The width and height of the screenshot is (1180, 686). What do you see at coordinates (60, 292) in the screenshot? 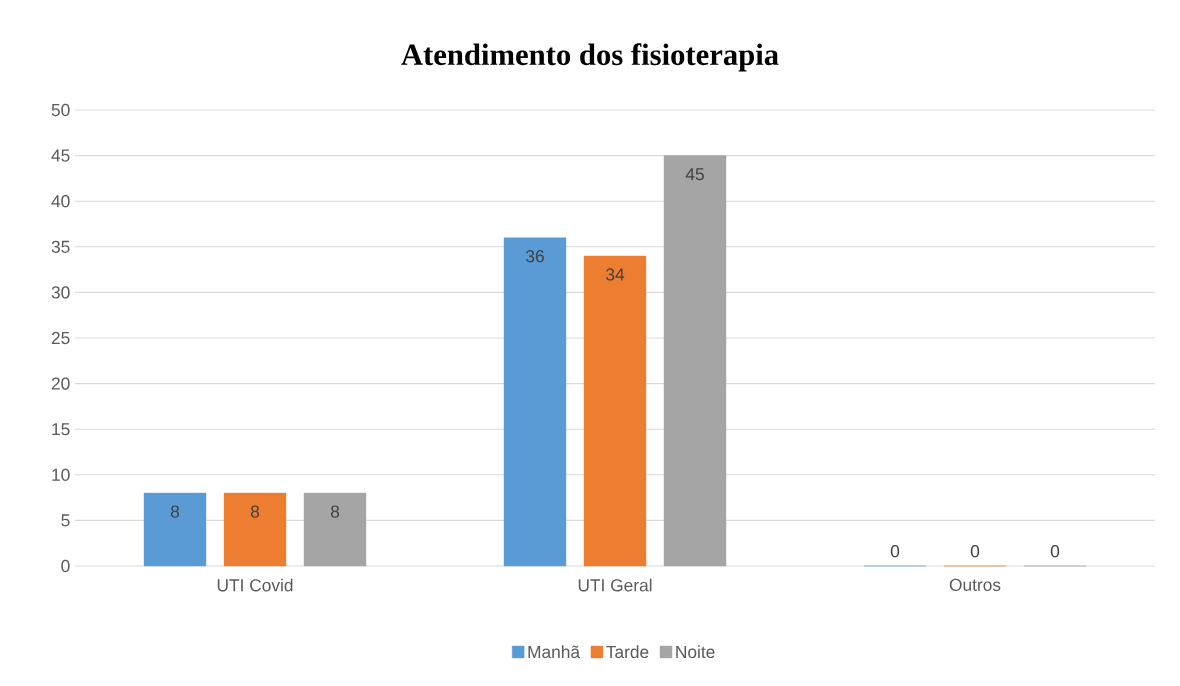
I see `y-tick-label: 30` at bounding box center [60, 292].